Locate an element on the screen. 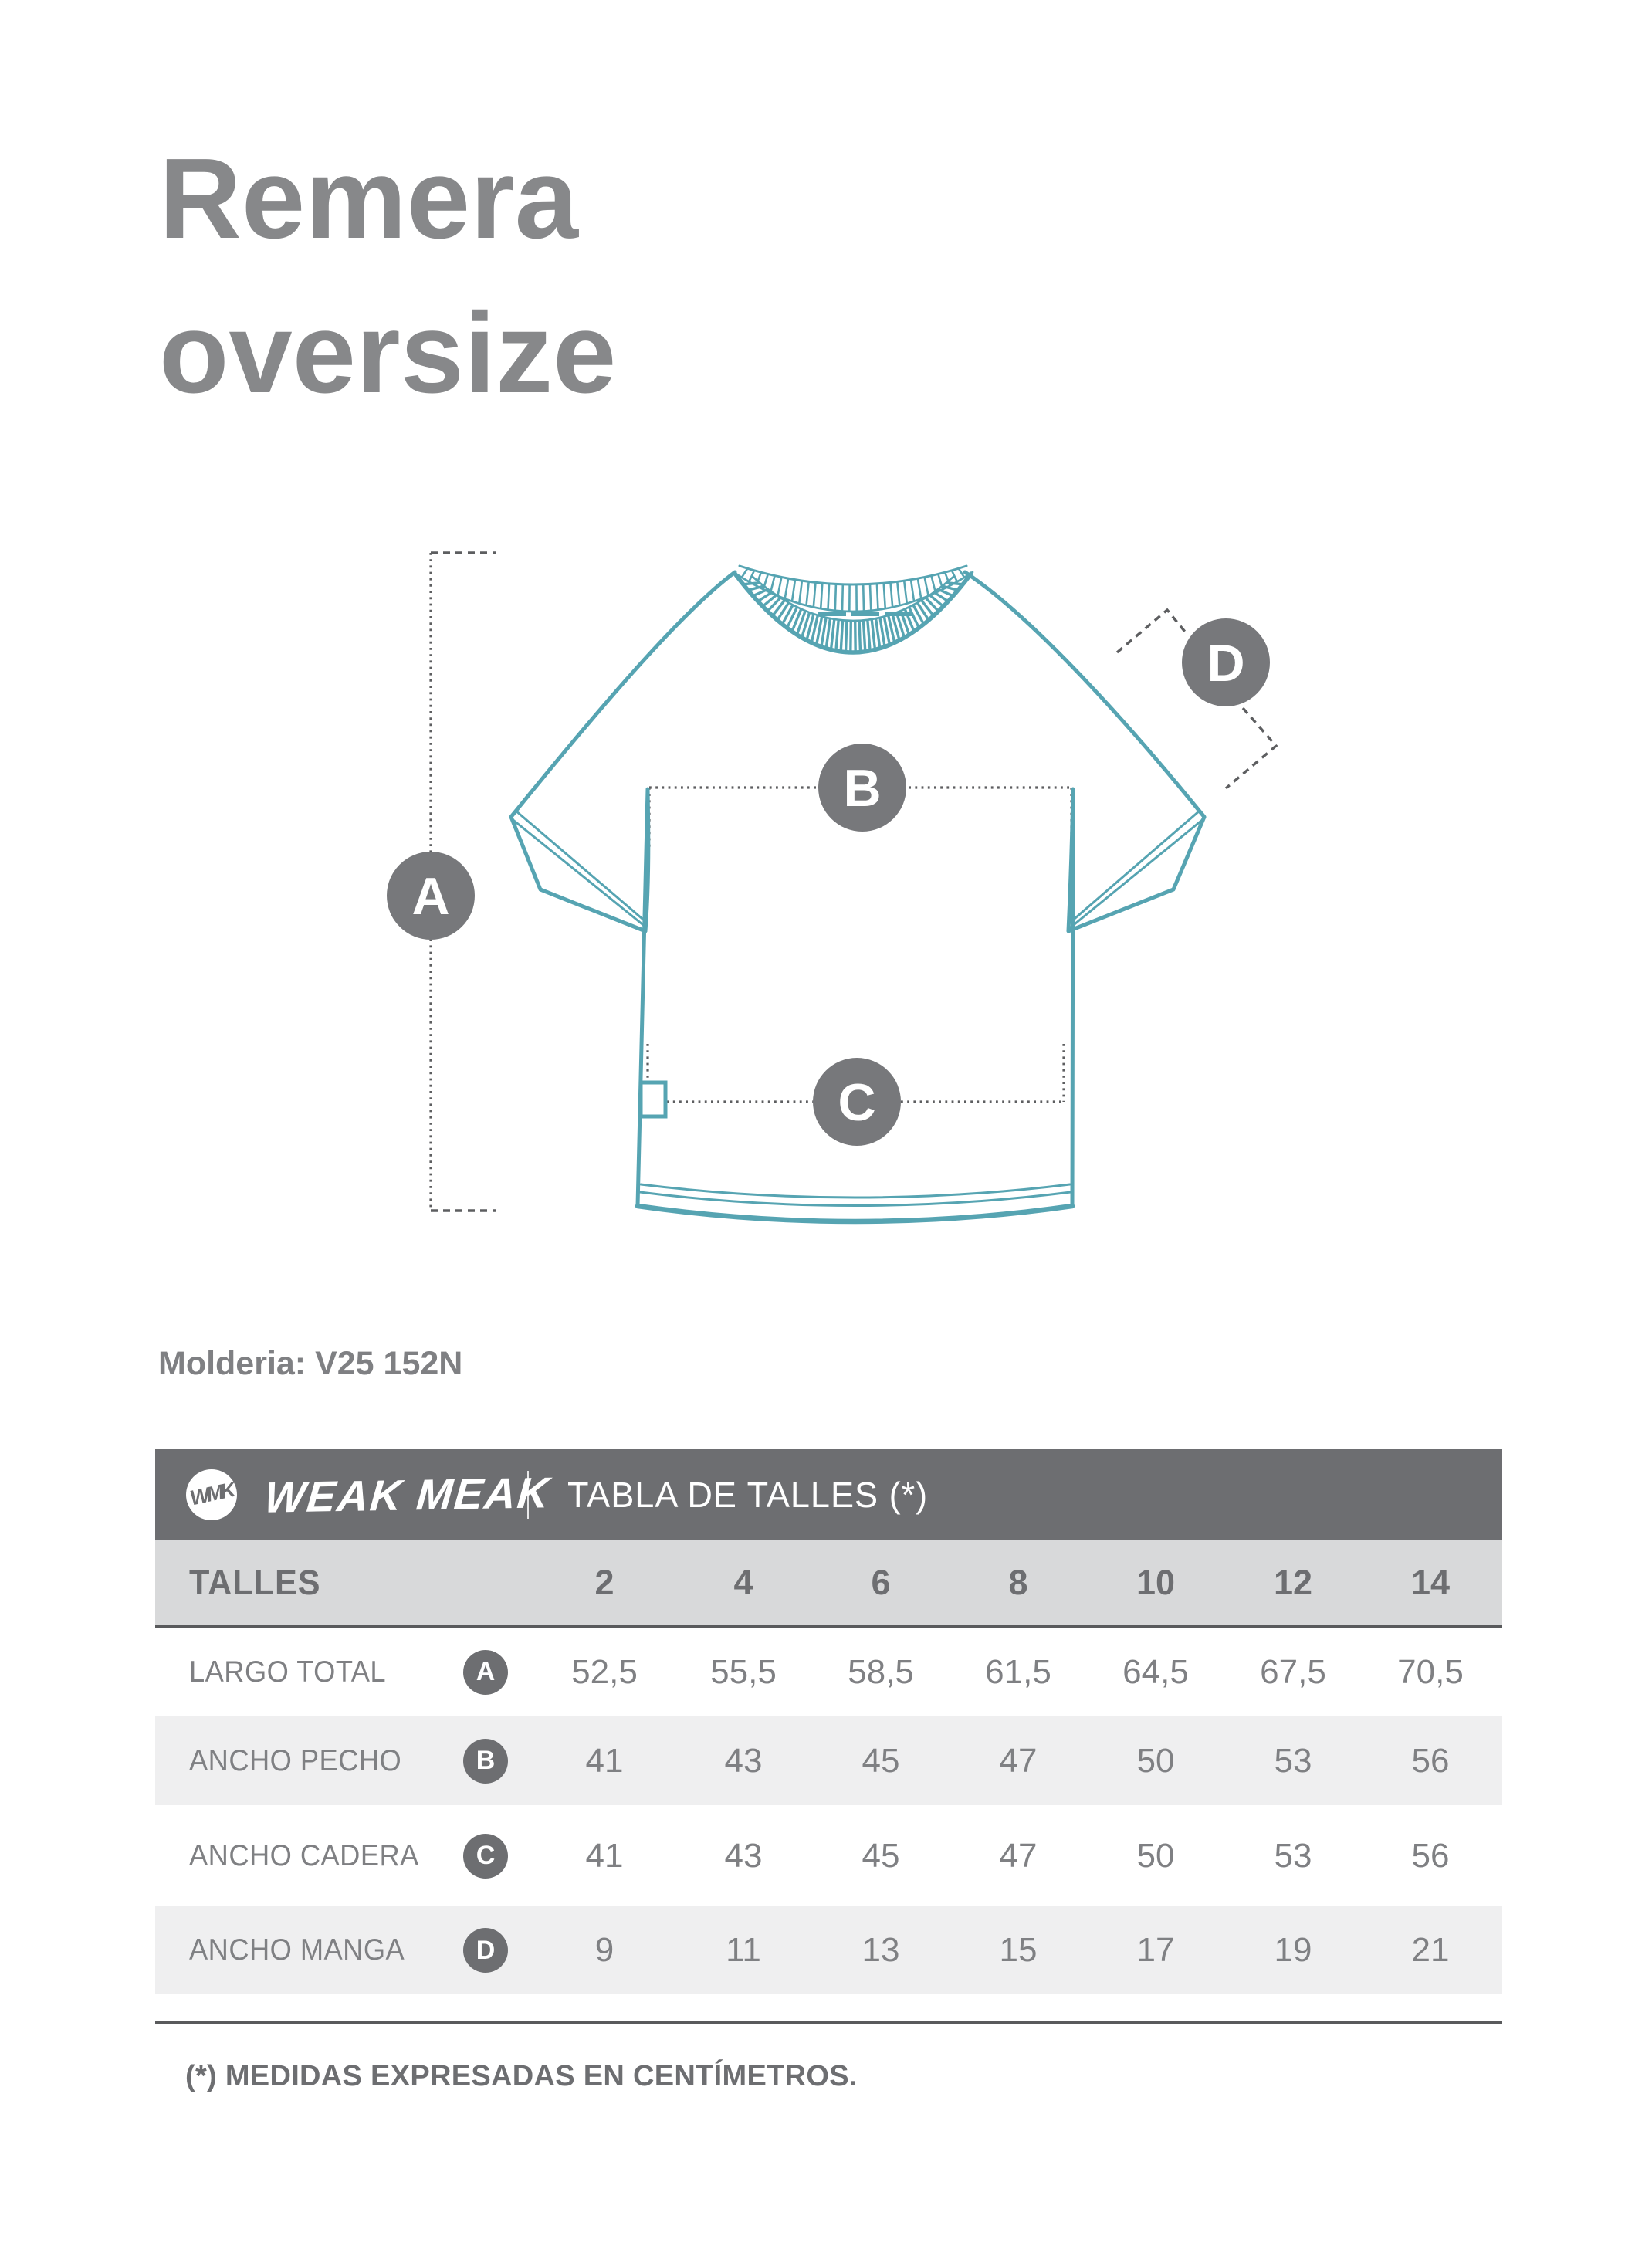 Image resolution: width=1652 pixels, height=2253 pixels. measure-value-cell: 9 is located at coordinates (604, 1950).